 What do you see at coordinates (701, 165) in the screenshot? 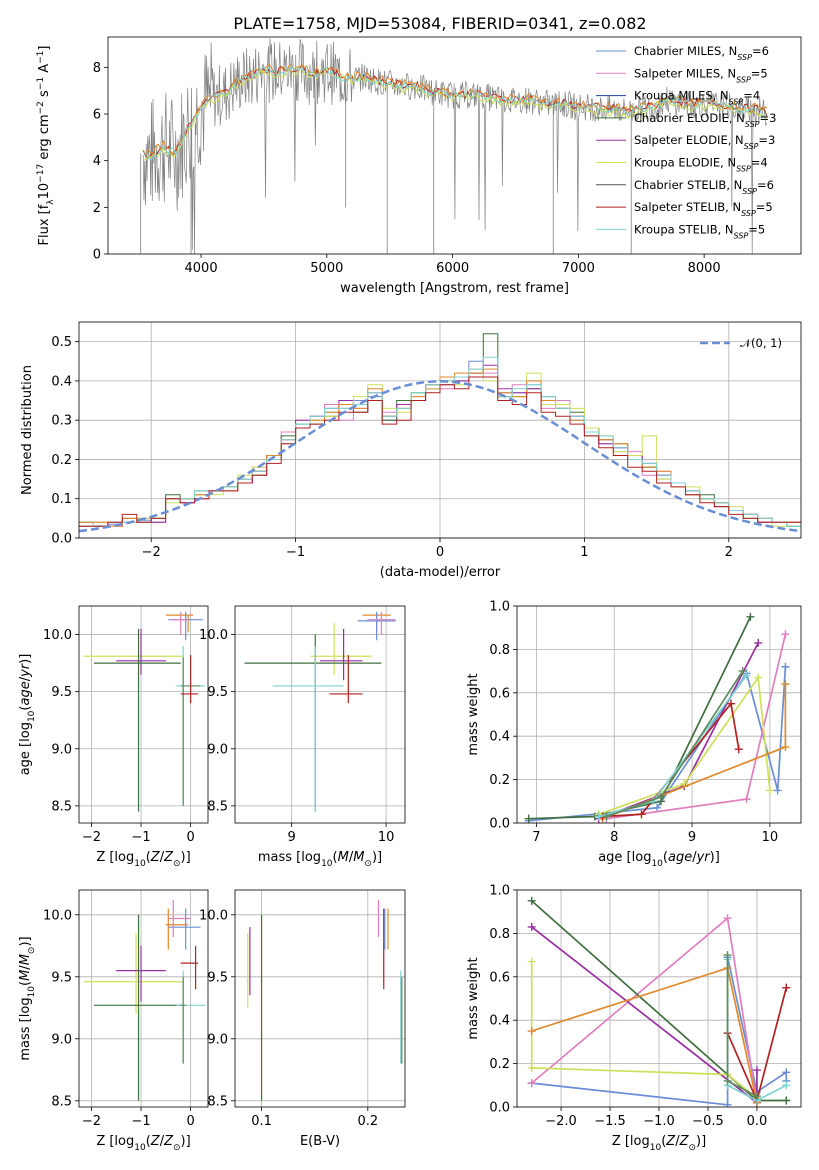
I see `legend-label: Kroupa ELODIE, NSSP=4` at bounding box center [701, 165].